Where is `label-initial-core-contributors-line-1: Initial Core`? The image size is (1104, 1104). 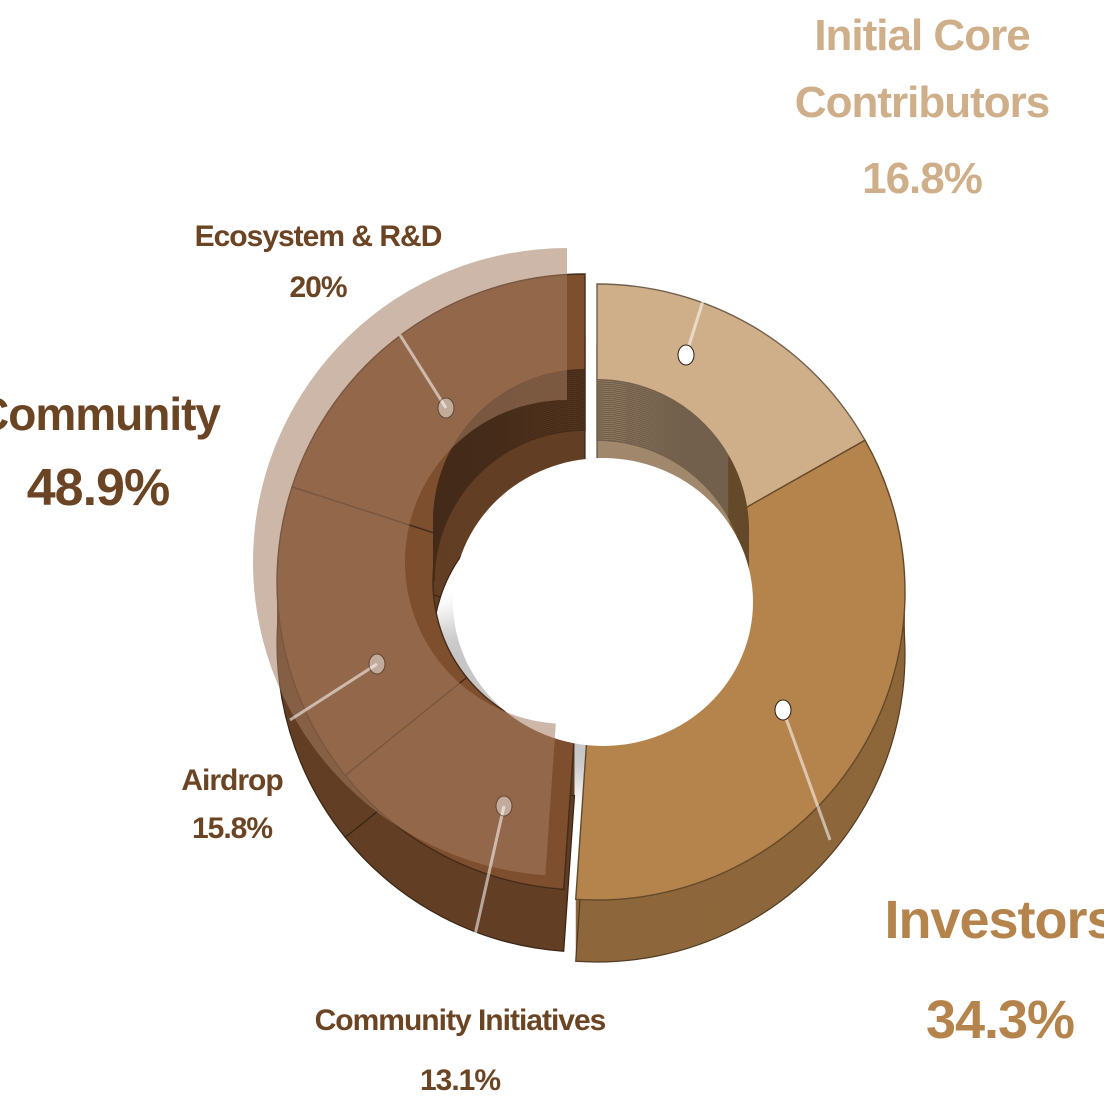 label-initial-core-contributors-line-1: Initial Core is located at coordinates (921, 35).